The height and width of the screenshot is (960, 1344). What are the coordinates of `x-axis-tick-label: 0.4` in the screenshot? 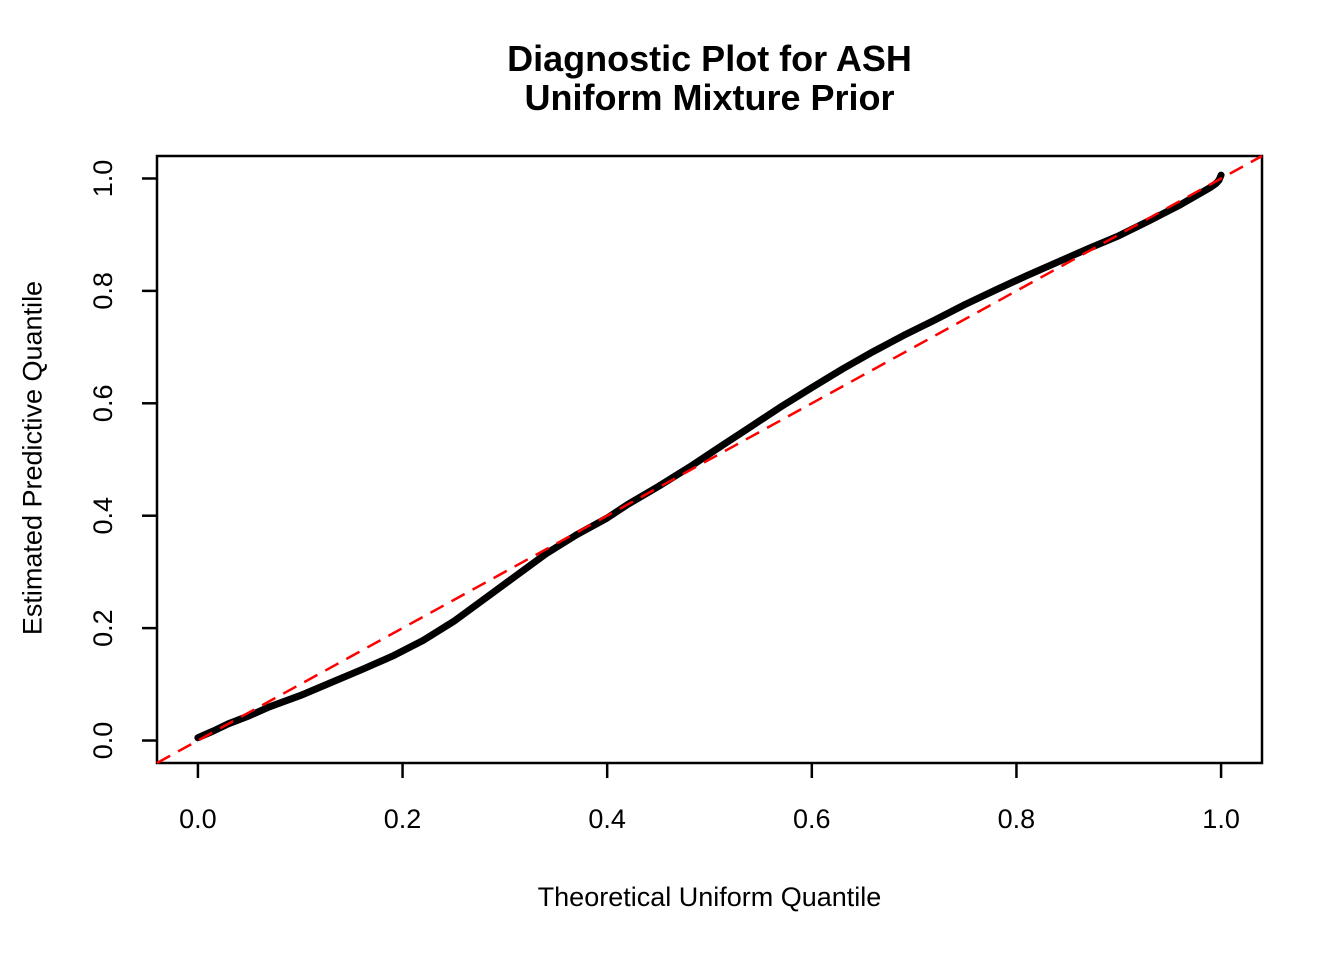 It's located at (607, 819).